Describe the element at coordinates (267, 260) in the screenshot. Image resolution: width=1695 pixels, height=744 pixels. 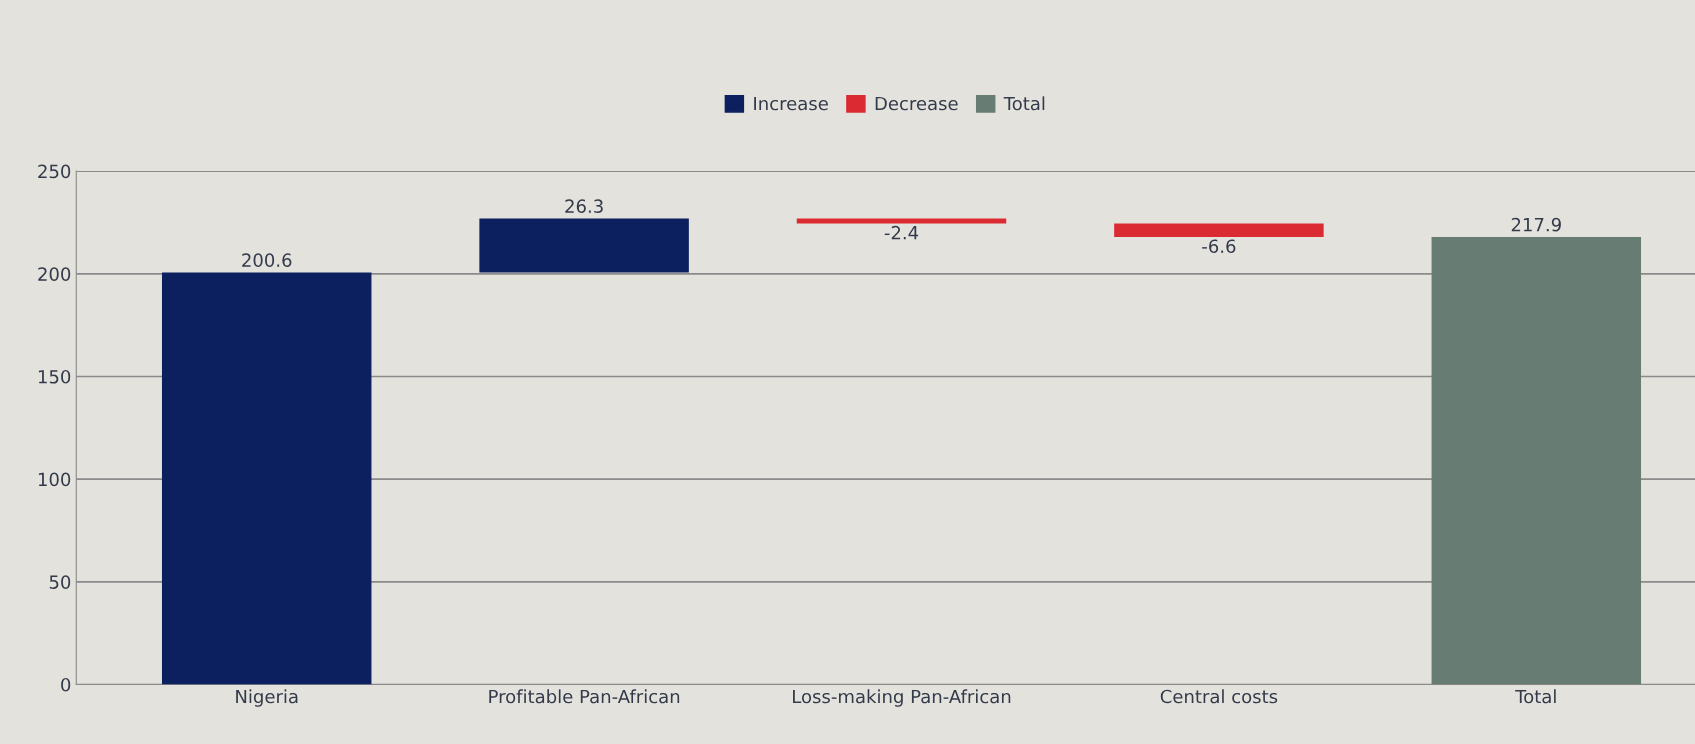
I see `data-label: 200.6` at that location.